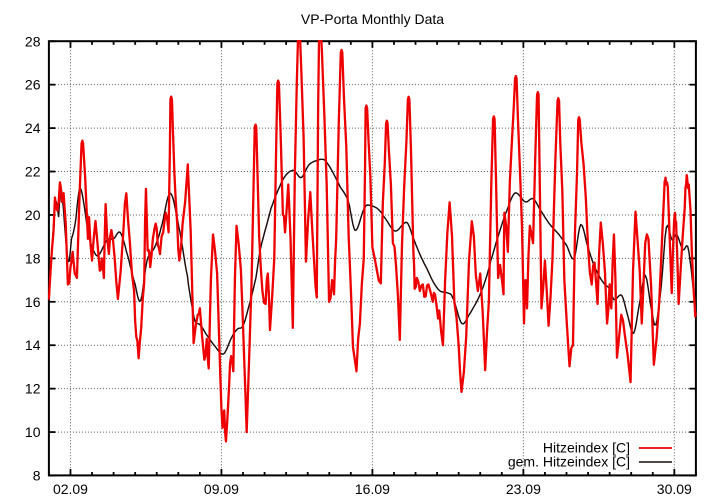 Image resolution: width=720 pixels, height=504 pixels. Describe the element at coordinates (33, 172) in the screenshot. I see `svg-text: 22` at that location.